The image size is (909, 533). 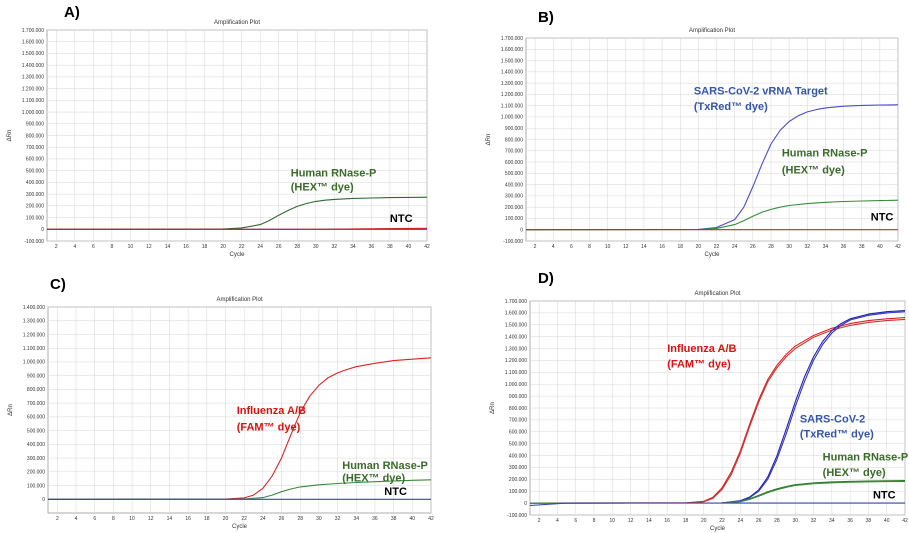 I want to click on plot-title: Amplification Plot, so click(x=712, y=31).